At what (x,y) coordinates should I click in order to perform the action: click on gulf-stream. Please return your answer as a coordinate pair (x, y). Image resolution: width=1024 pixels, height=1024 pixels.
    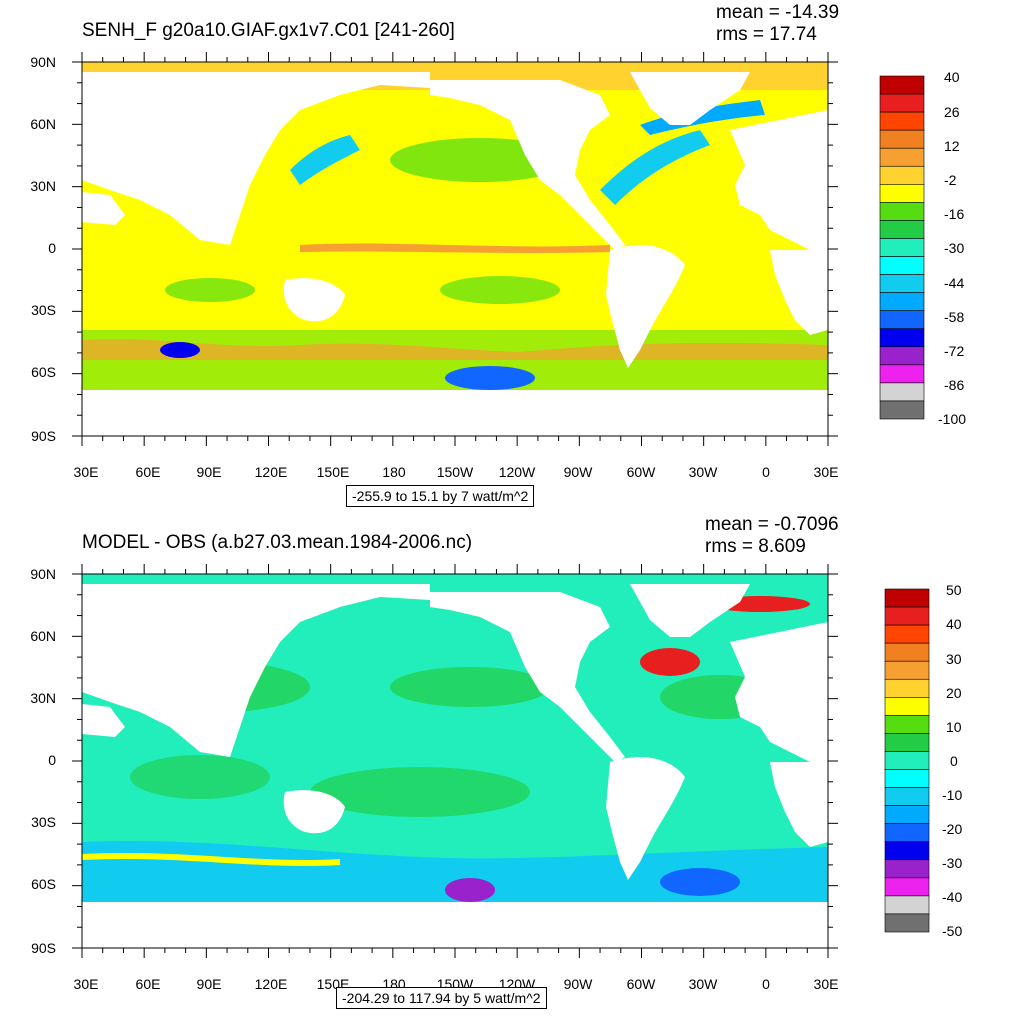
    Looking at the image, I should click on (655, 167).